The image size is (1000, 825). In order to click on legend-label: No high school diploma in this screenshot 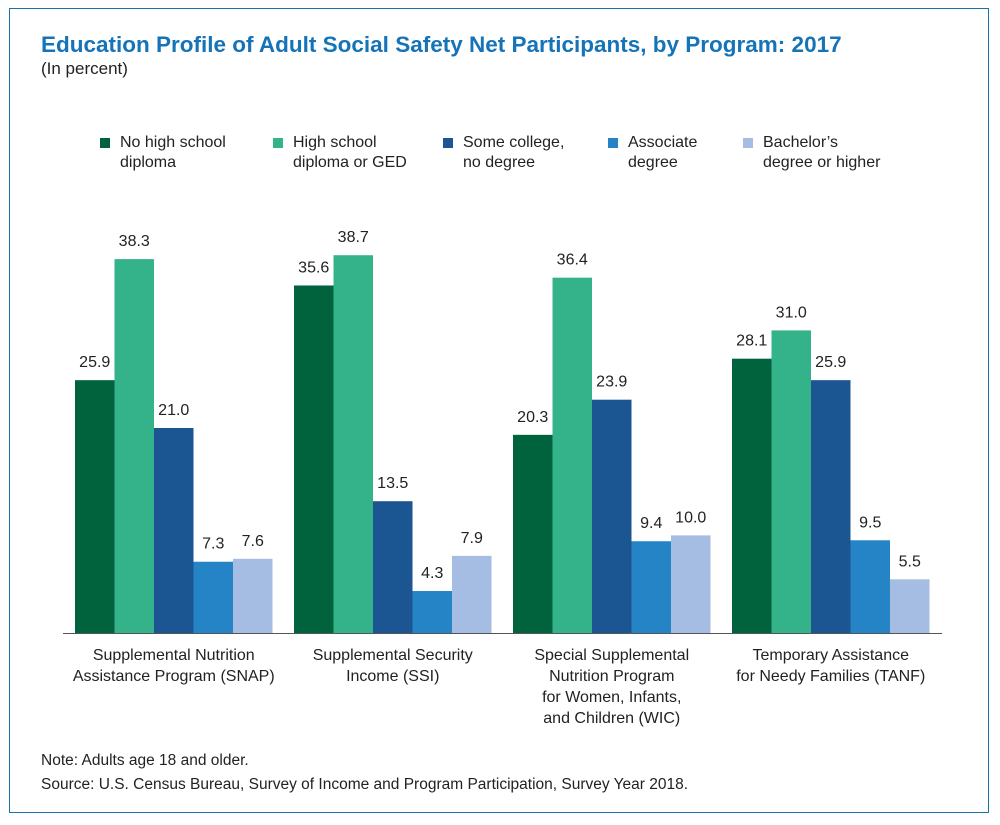, I will do `click(190, 153)`.